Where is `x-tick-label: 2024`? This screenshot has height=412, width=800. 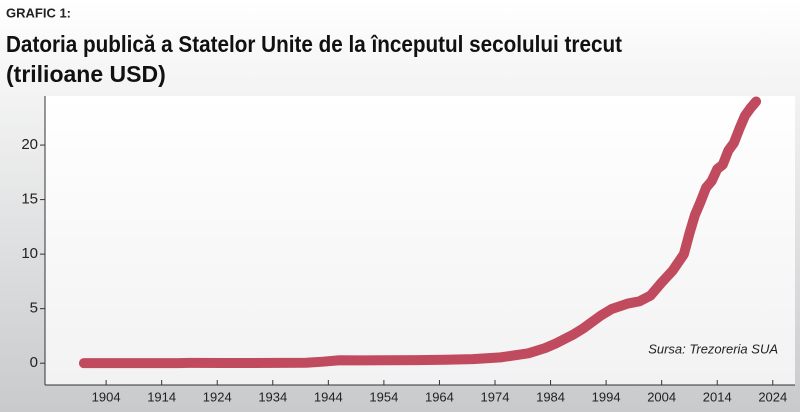 x-tick-label: 2024 is located at coordinates (772, 396).